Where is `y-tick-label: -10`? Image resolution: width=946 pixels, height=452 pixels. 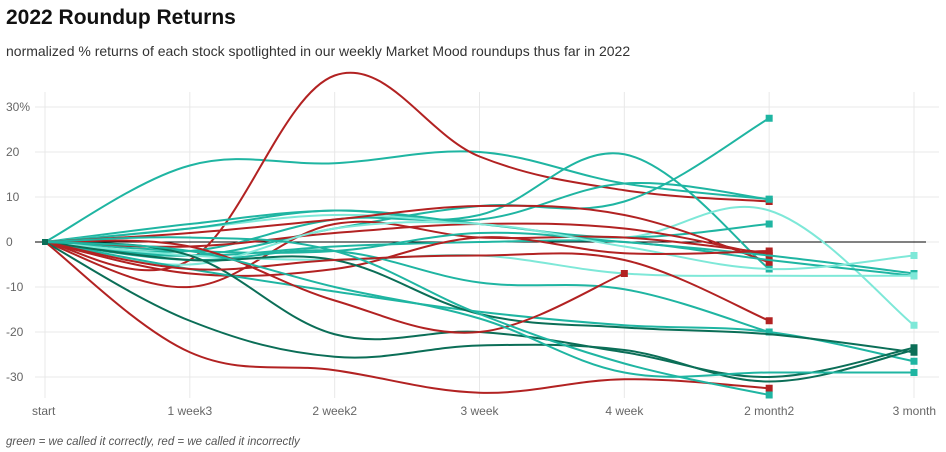
y-tick-label: -10 is located at coordinates (15, 287).